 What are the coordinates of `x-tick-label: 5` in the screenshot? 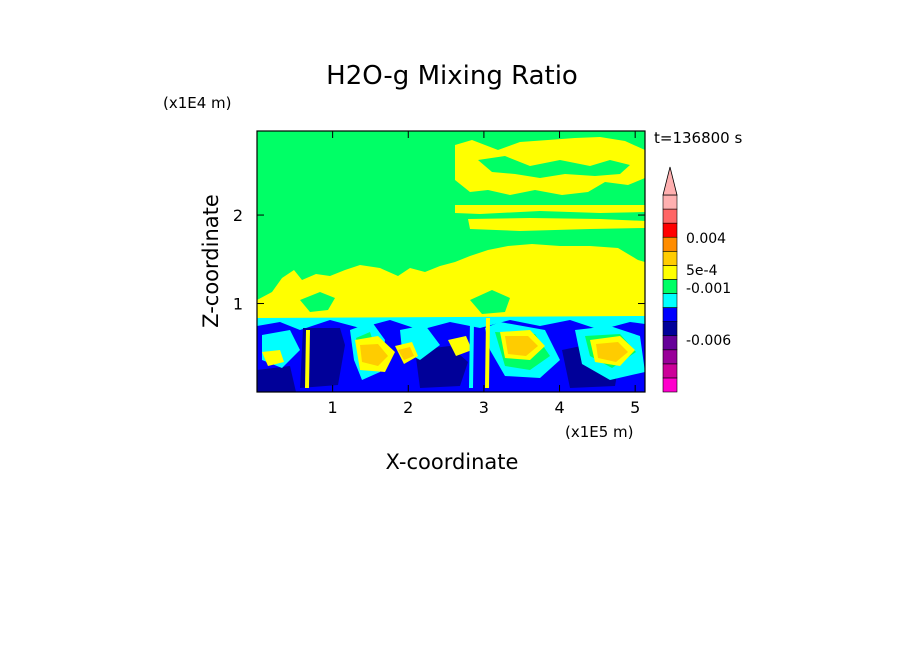 It's located at (635, 407).